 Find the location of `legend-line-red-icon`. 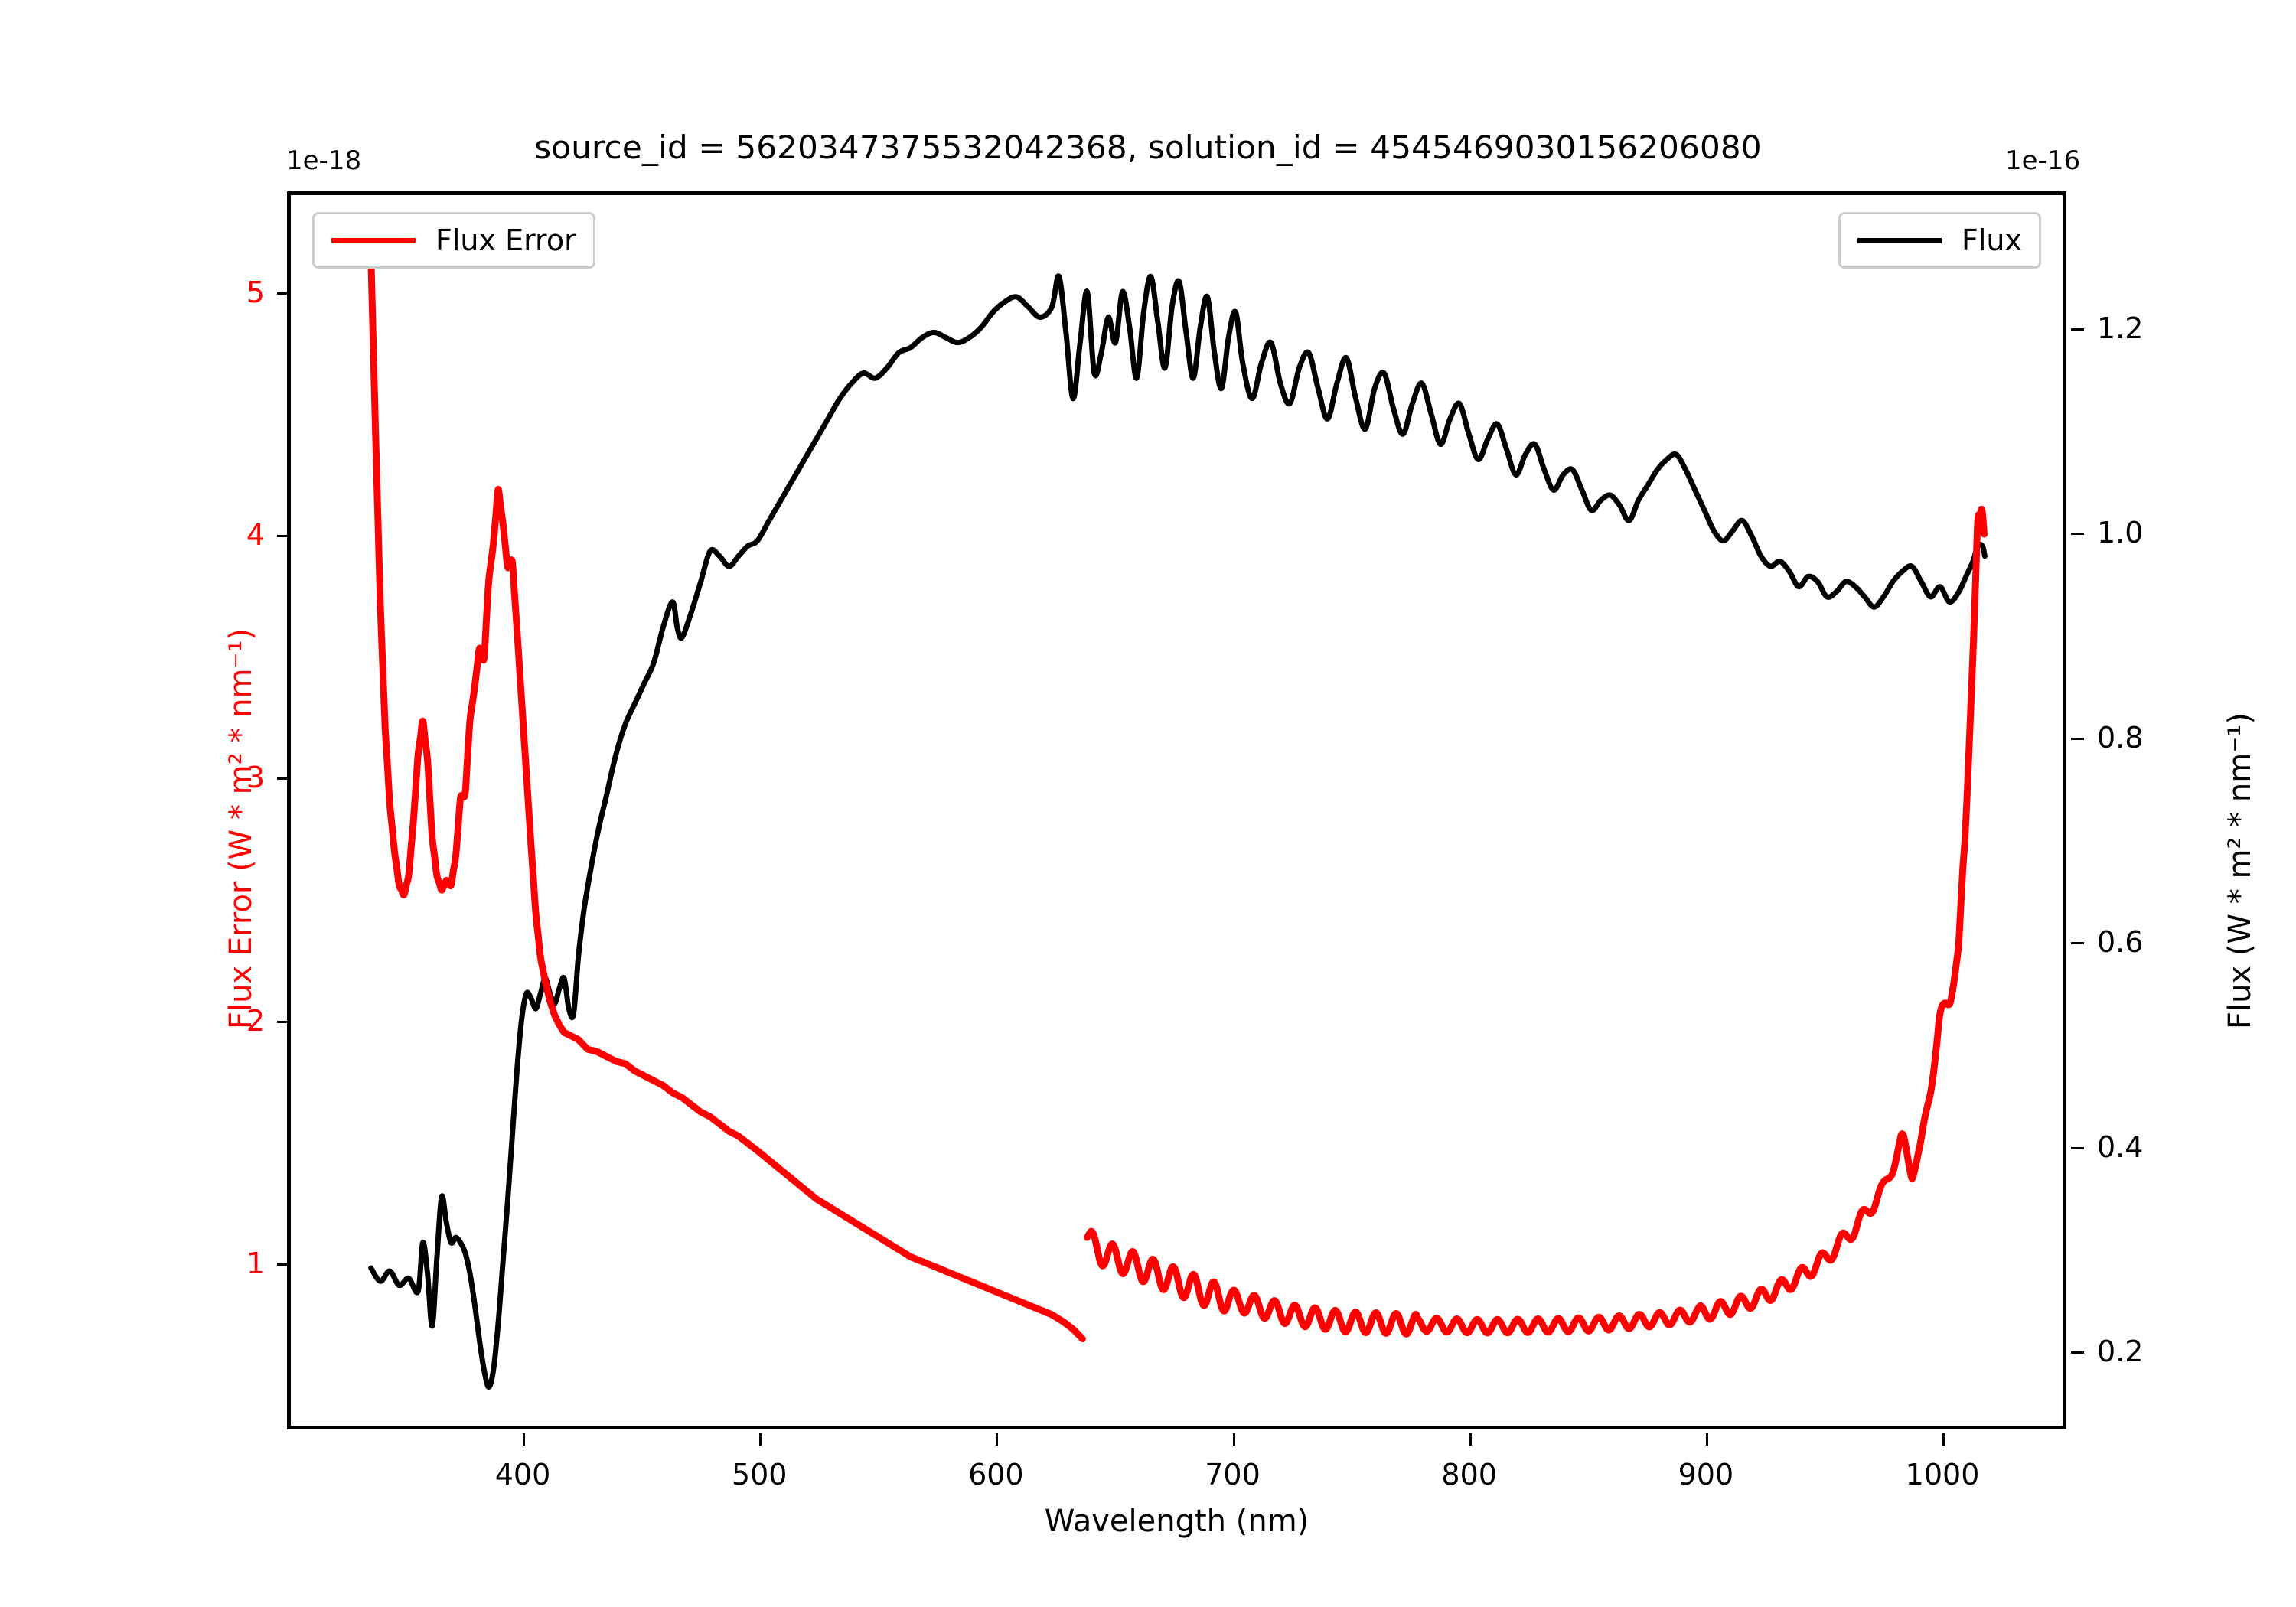

legend-line-red-icon is located at coordinates (373, 240).